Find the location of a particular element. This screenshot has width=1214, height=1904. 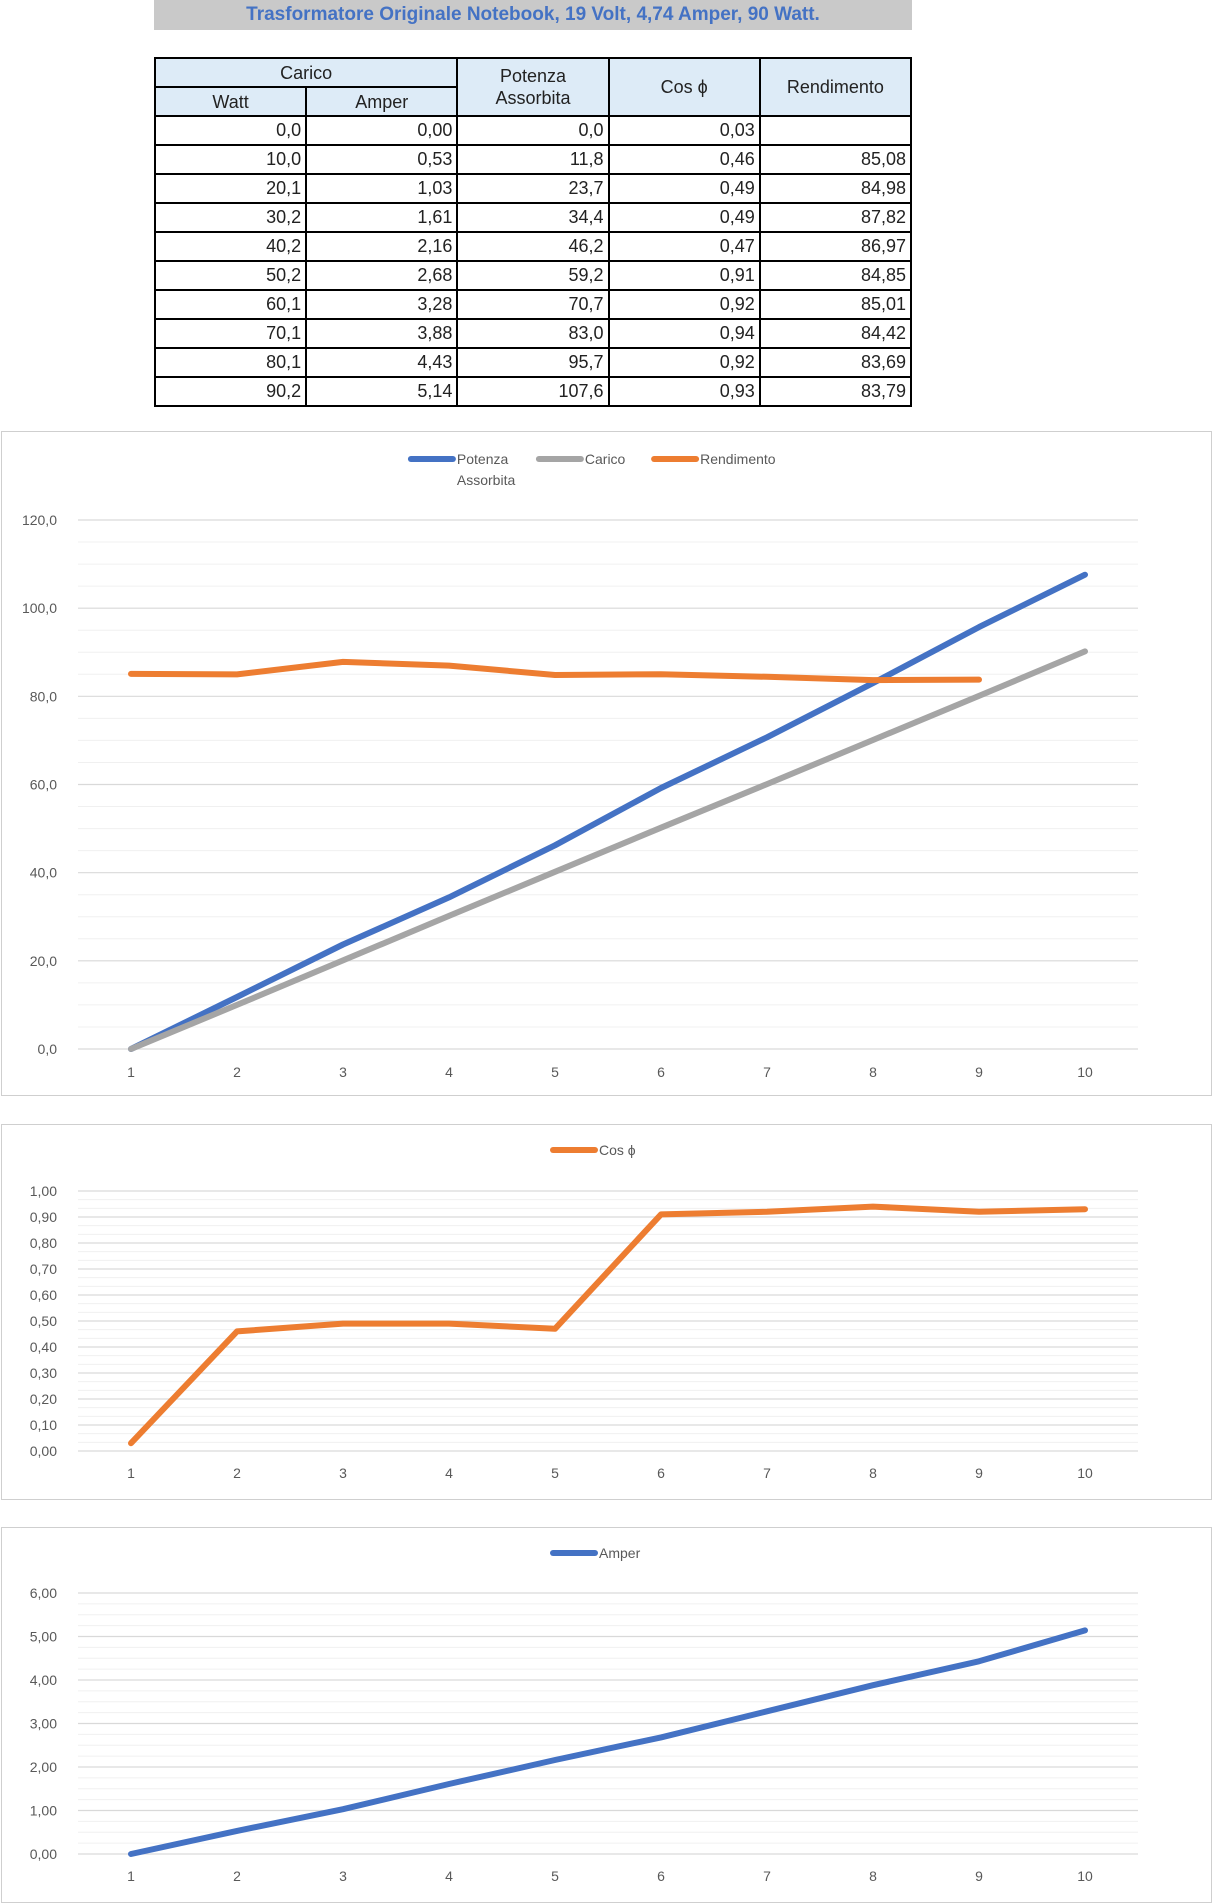

table-cell: 70,7 is located at coordinates (533, 304).